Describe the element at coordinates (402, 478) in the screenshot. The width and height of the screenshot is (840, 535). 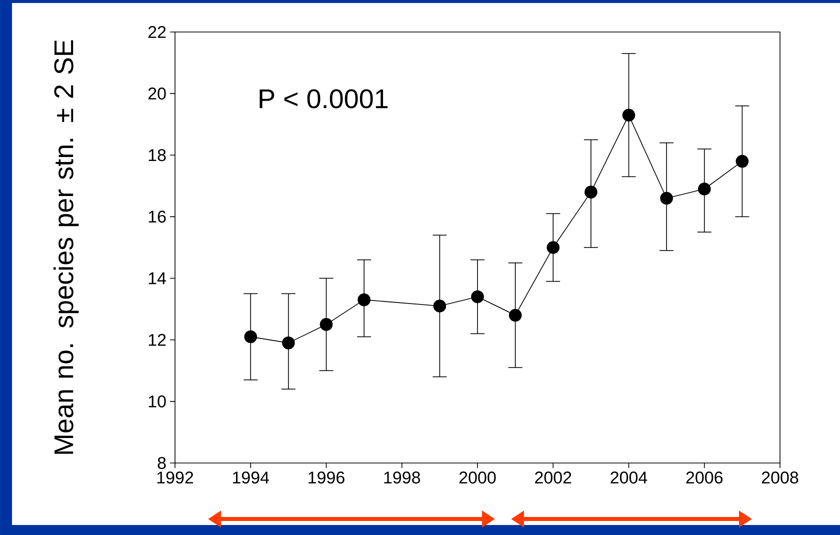
I see `x-tick-label: 1998` at that location.